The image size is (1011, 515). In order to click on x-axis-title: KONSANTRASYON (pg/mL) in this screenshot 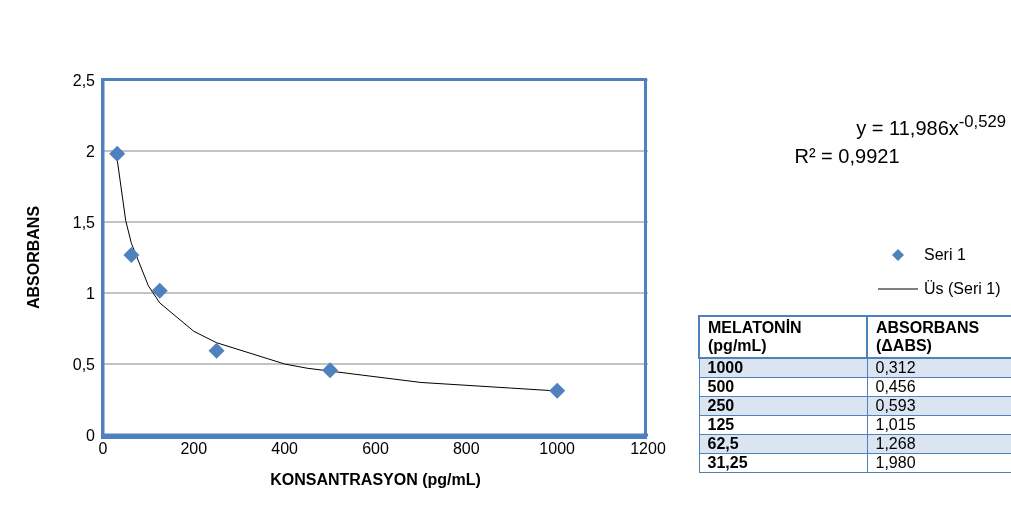, I will do `click(375, 479)`.